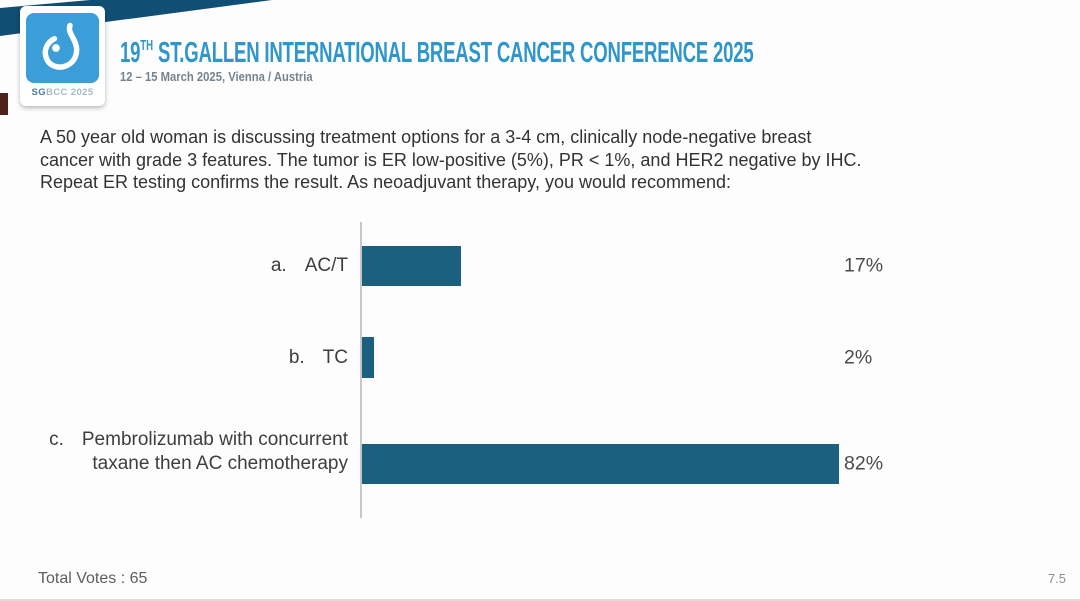 The width and height of the screenshot is (1080, 601). What do you see at coordinates (220, 463) in the screenshot?
I see `option-c-text-line-2: taxane then AC chemotherapy` at bounding box center [220, 463].